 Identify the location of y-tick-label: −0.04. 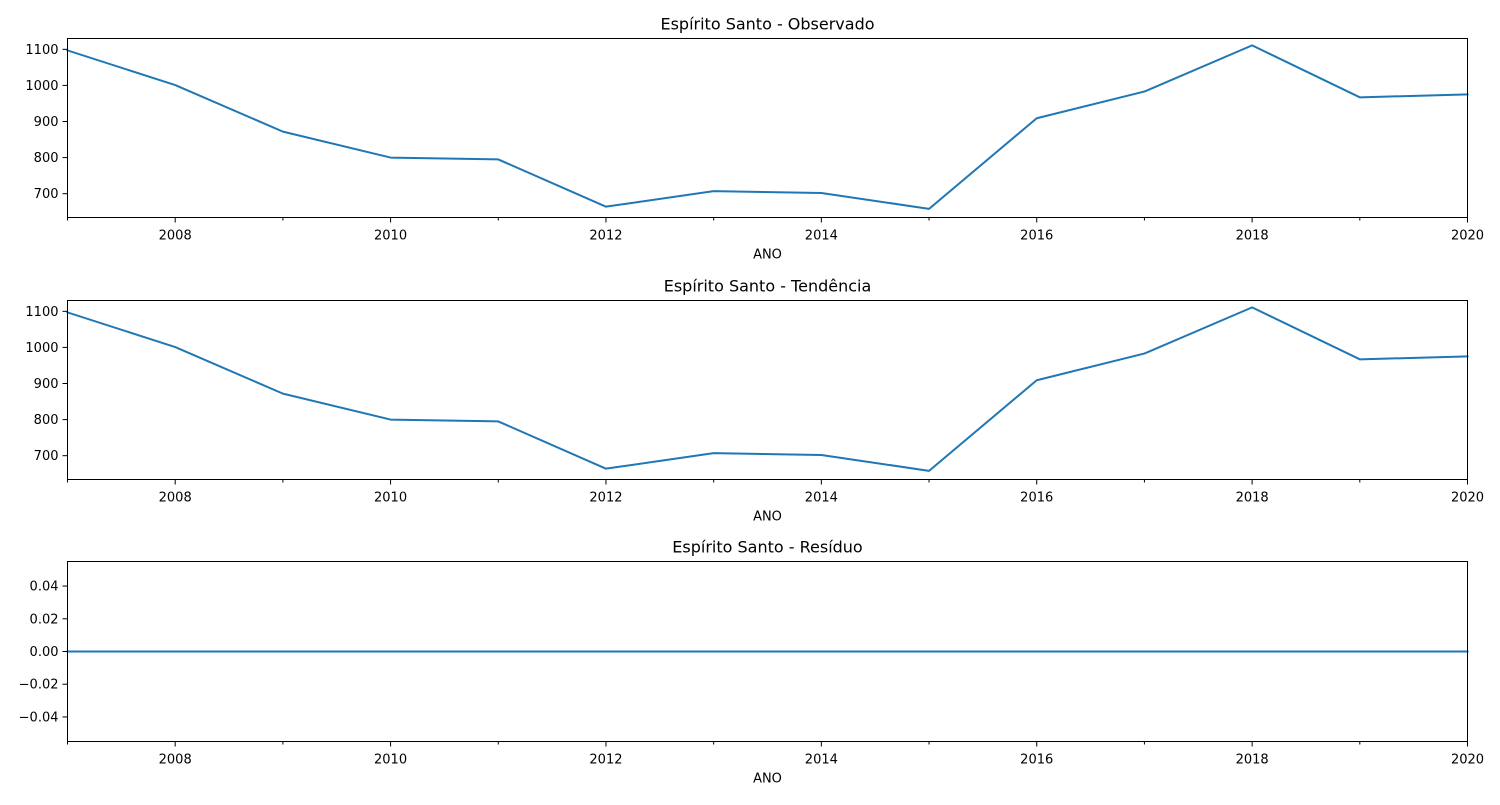
(39, 717).